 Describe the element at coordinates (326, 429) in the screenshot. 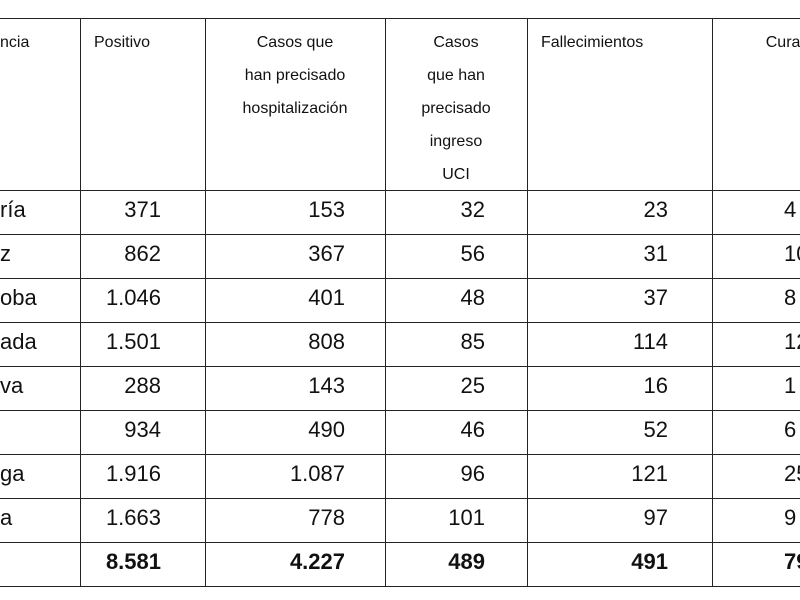

I see `table-cell: 490` at that location.